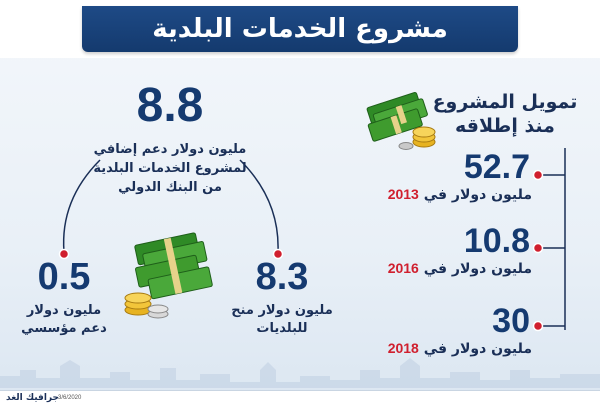  What do you see at coordinates (259, 206) in the screenshot?
I see `arc-right` at bounding box center [259, 206].